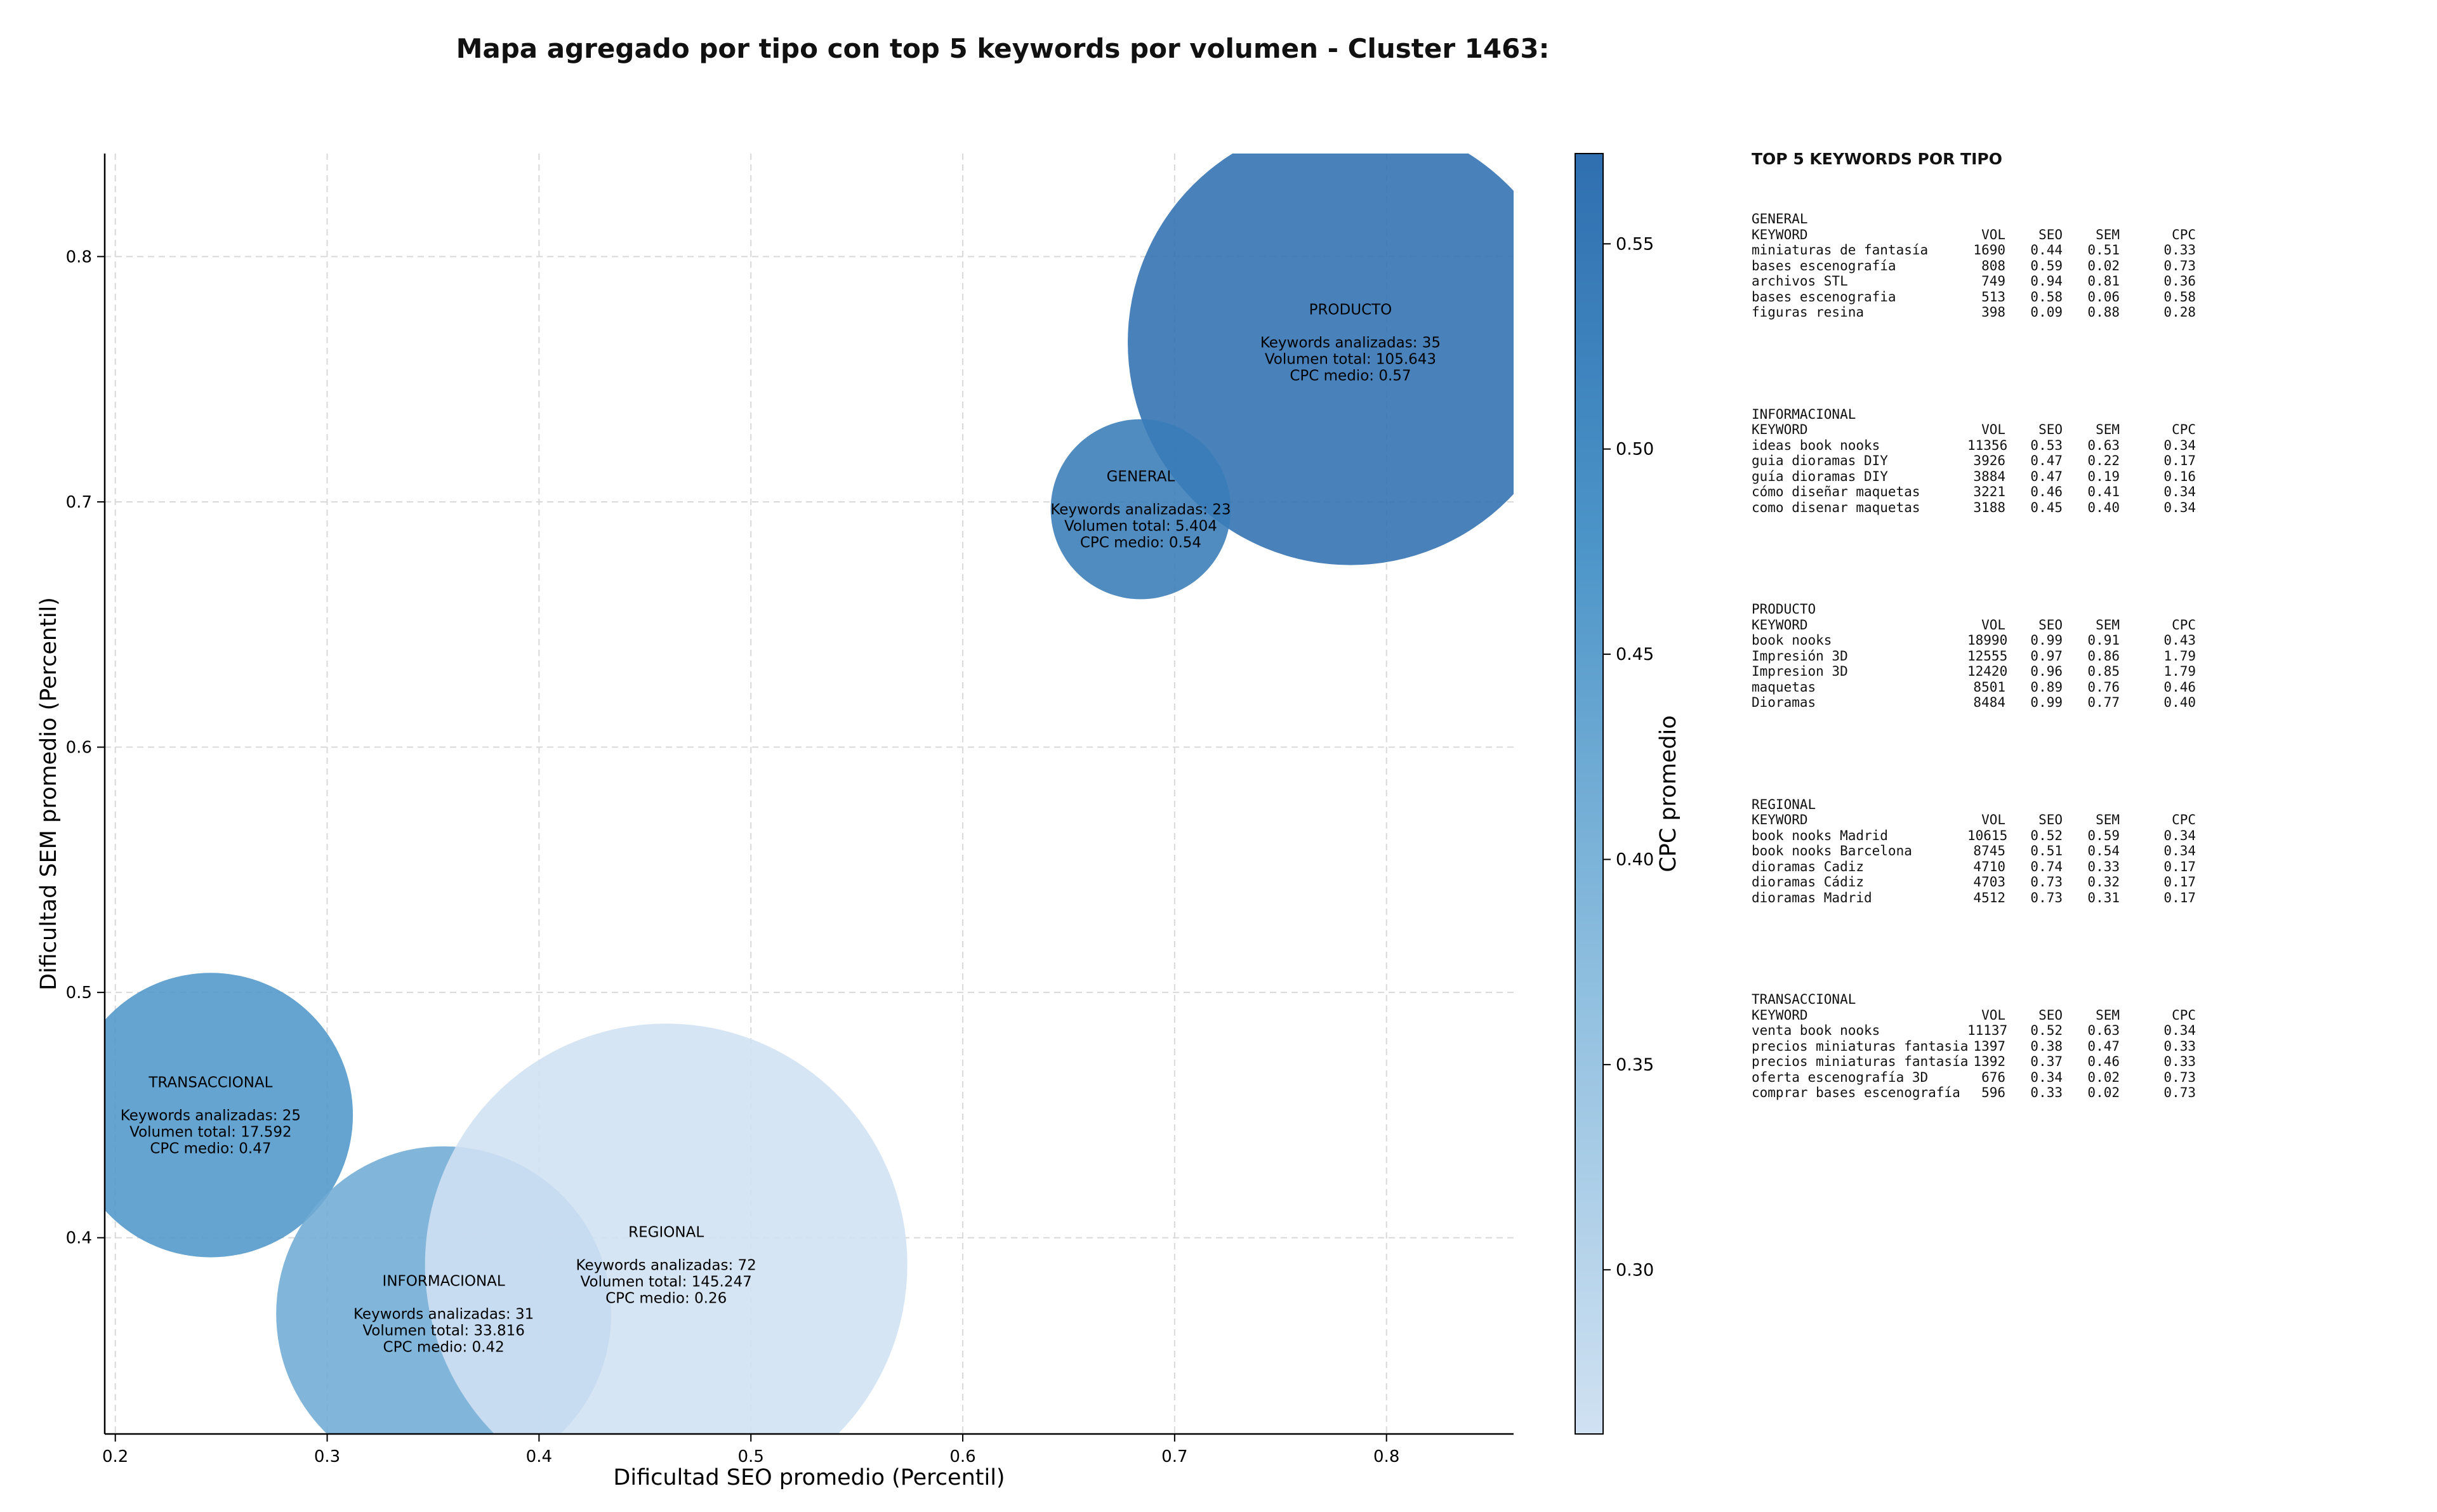  I want to click on cell-sem: 0.51, so click(2103, 250).